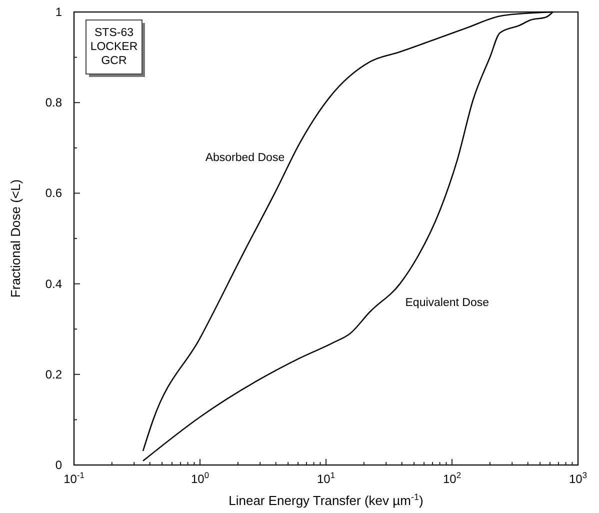 The image size is (599, 513). Describe the element at coordinates (53, 374) in the screenshot. I see `y-tick-label: 0.2` at that location.